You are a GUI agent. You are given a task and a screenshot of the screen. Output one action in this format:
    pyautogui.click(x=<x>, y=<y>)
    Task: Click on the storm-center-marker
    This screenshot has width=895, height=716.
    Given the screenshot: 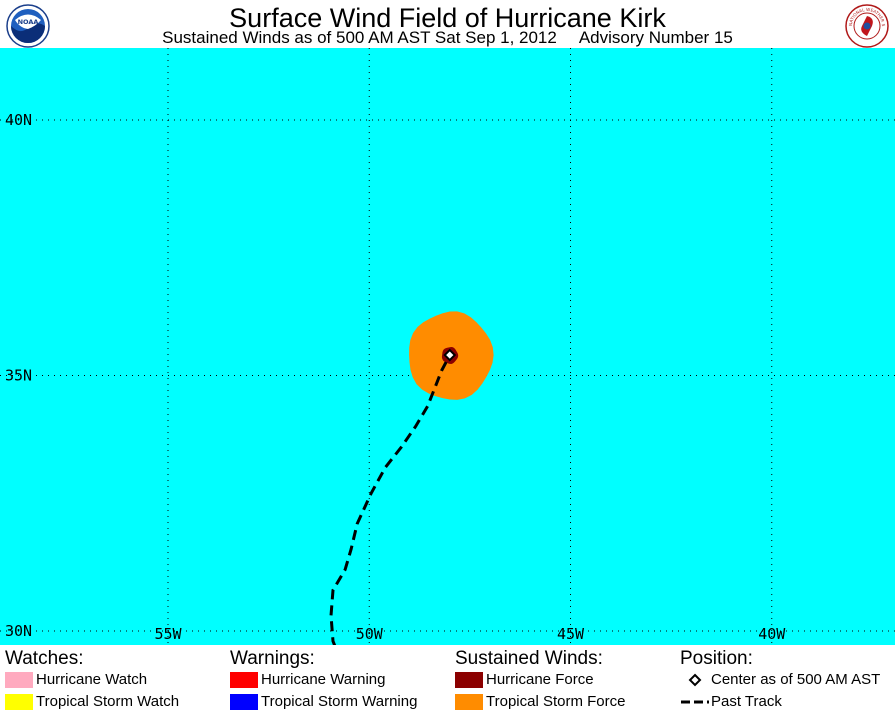 What is the action you would take?
    pyautogui.click(x=450, y=355)
    